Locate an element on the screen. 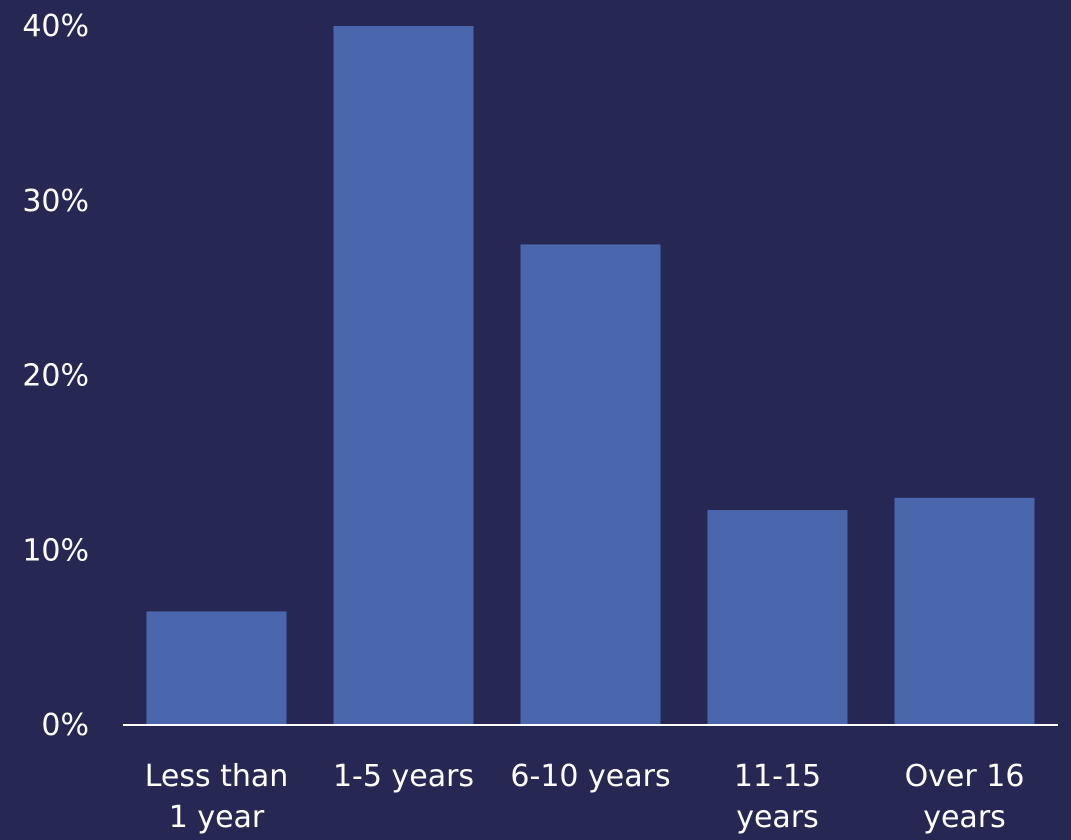 This screenshot has width=1071, height=840. x-tick-label-line: 6-10 years is located at coordinates (590, 776).